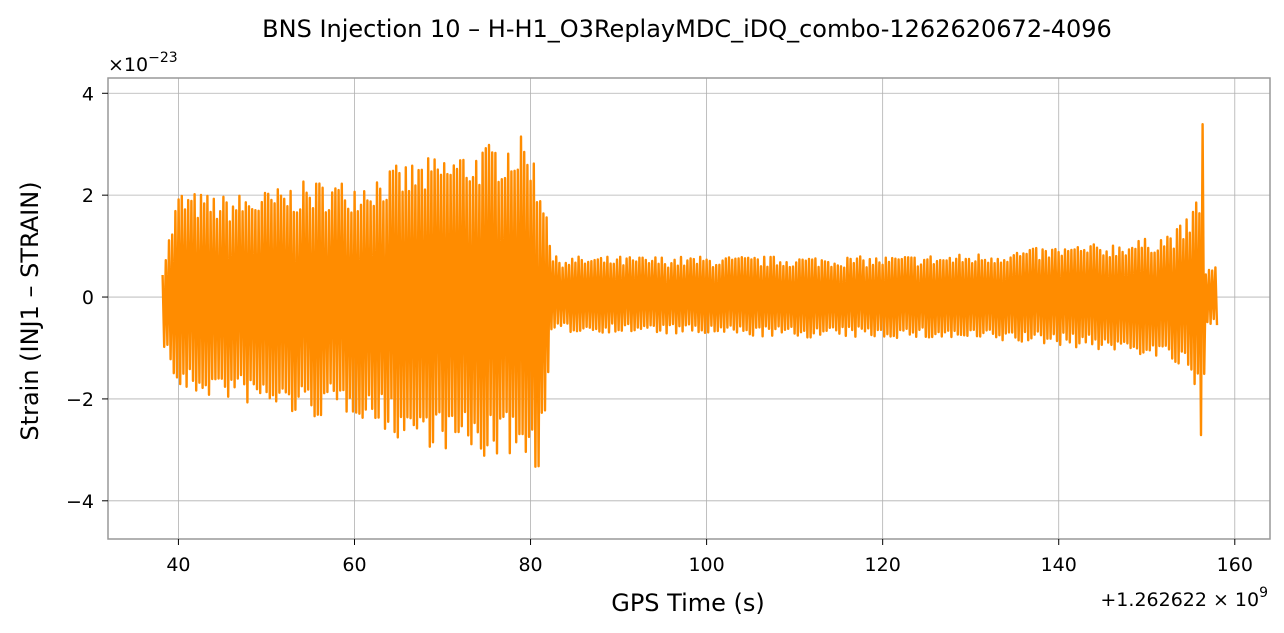 The width and height of the screenshot is (1284, 633). I want to click on y-tick-label: 0, so click(88, 298).